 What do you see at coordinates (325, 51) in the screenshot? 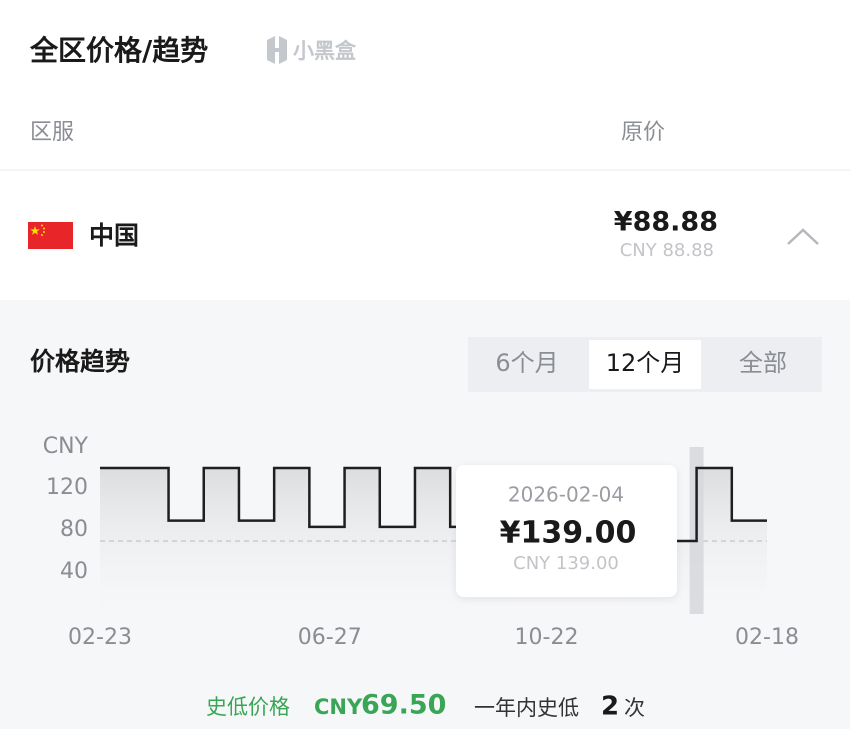
I see `brand-name: 小黑盒` at bounding box center [325, 51].